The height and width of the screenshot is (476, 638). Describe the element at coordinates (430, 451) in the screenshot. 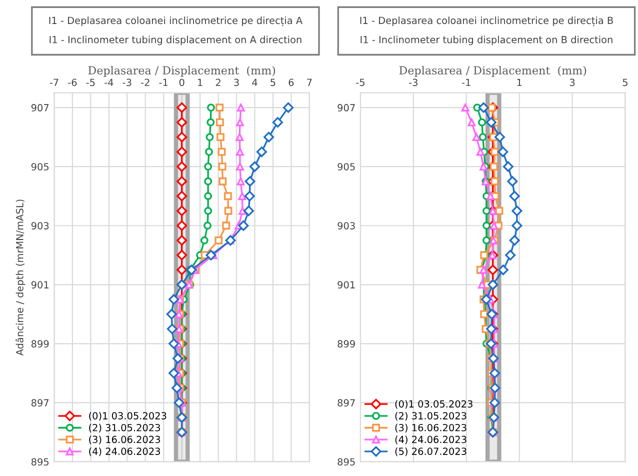

I see `legend-label: (5) 26.07.2023` at that location.